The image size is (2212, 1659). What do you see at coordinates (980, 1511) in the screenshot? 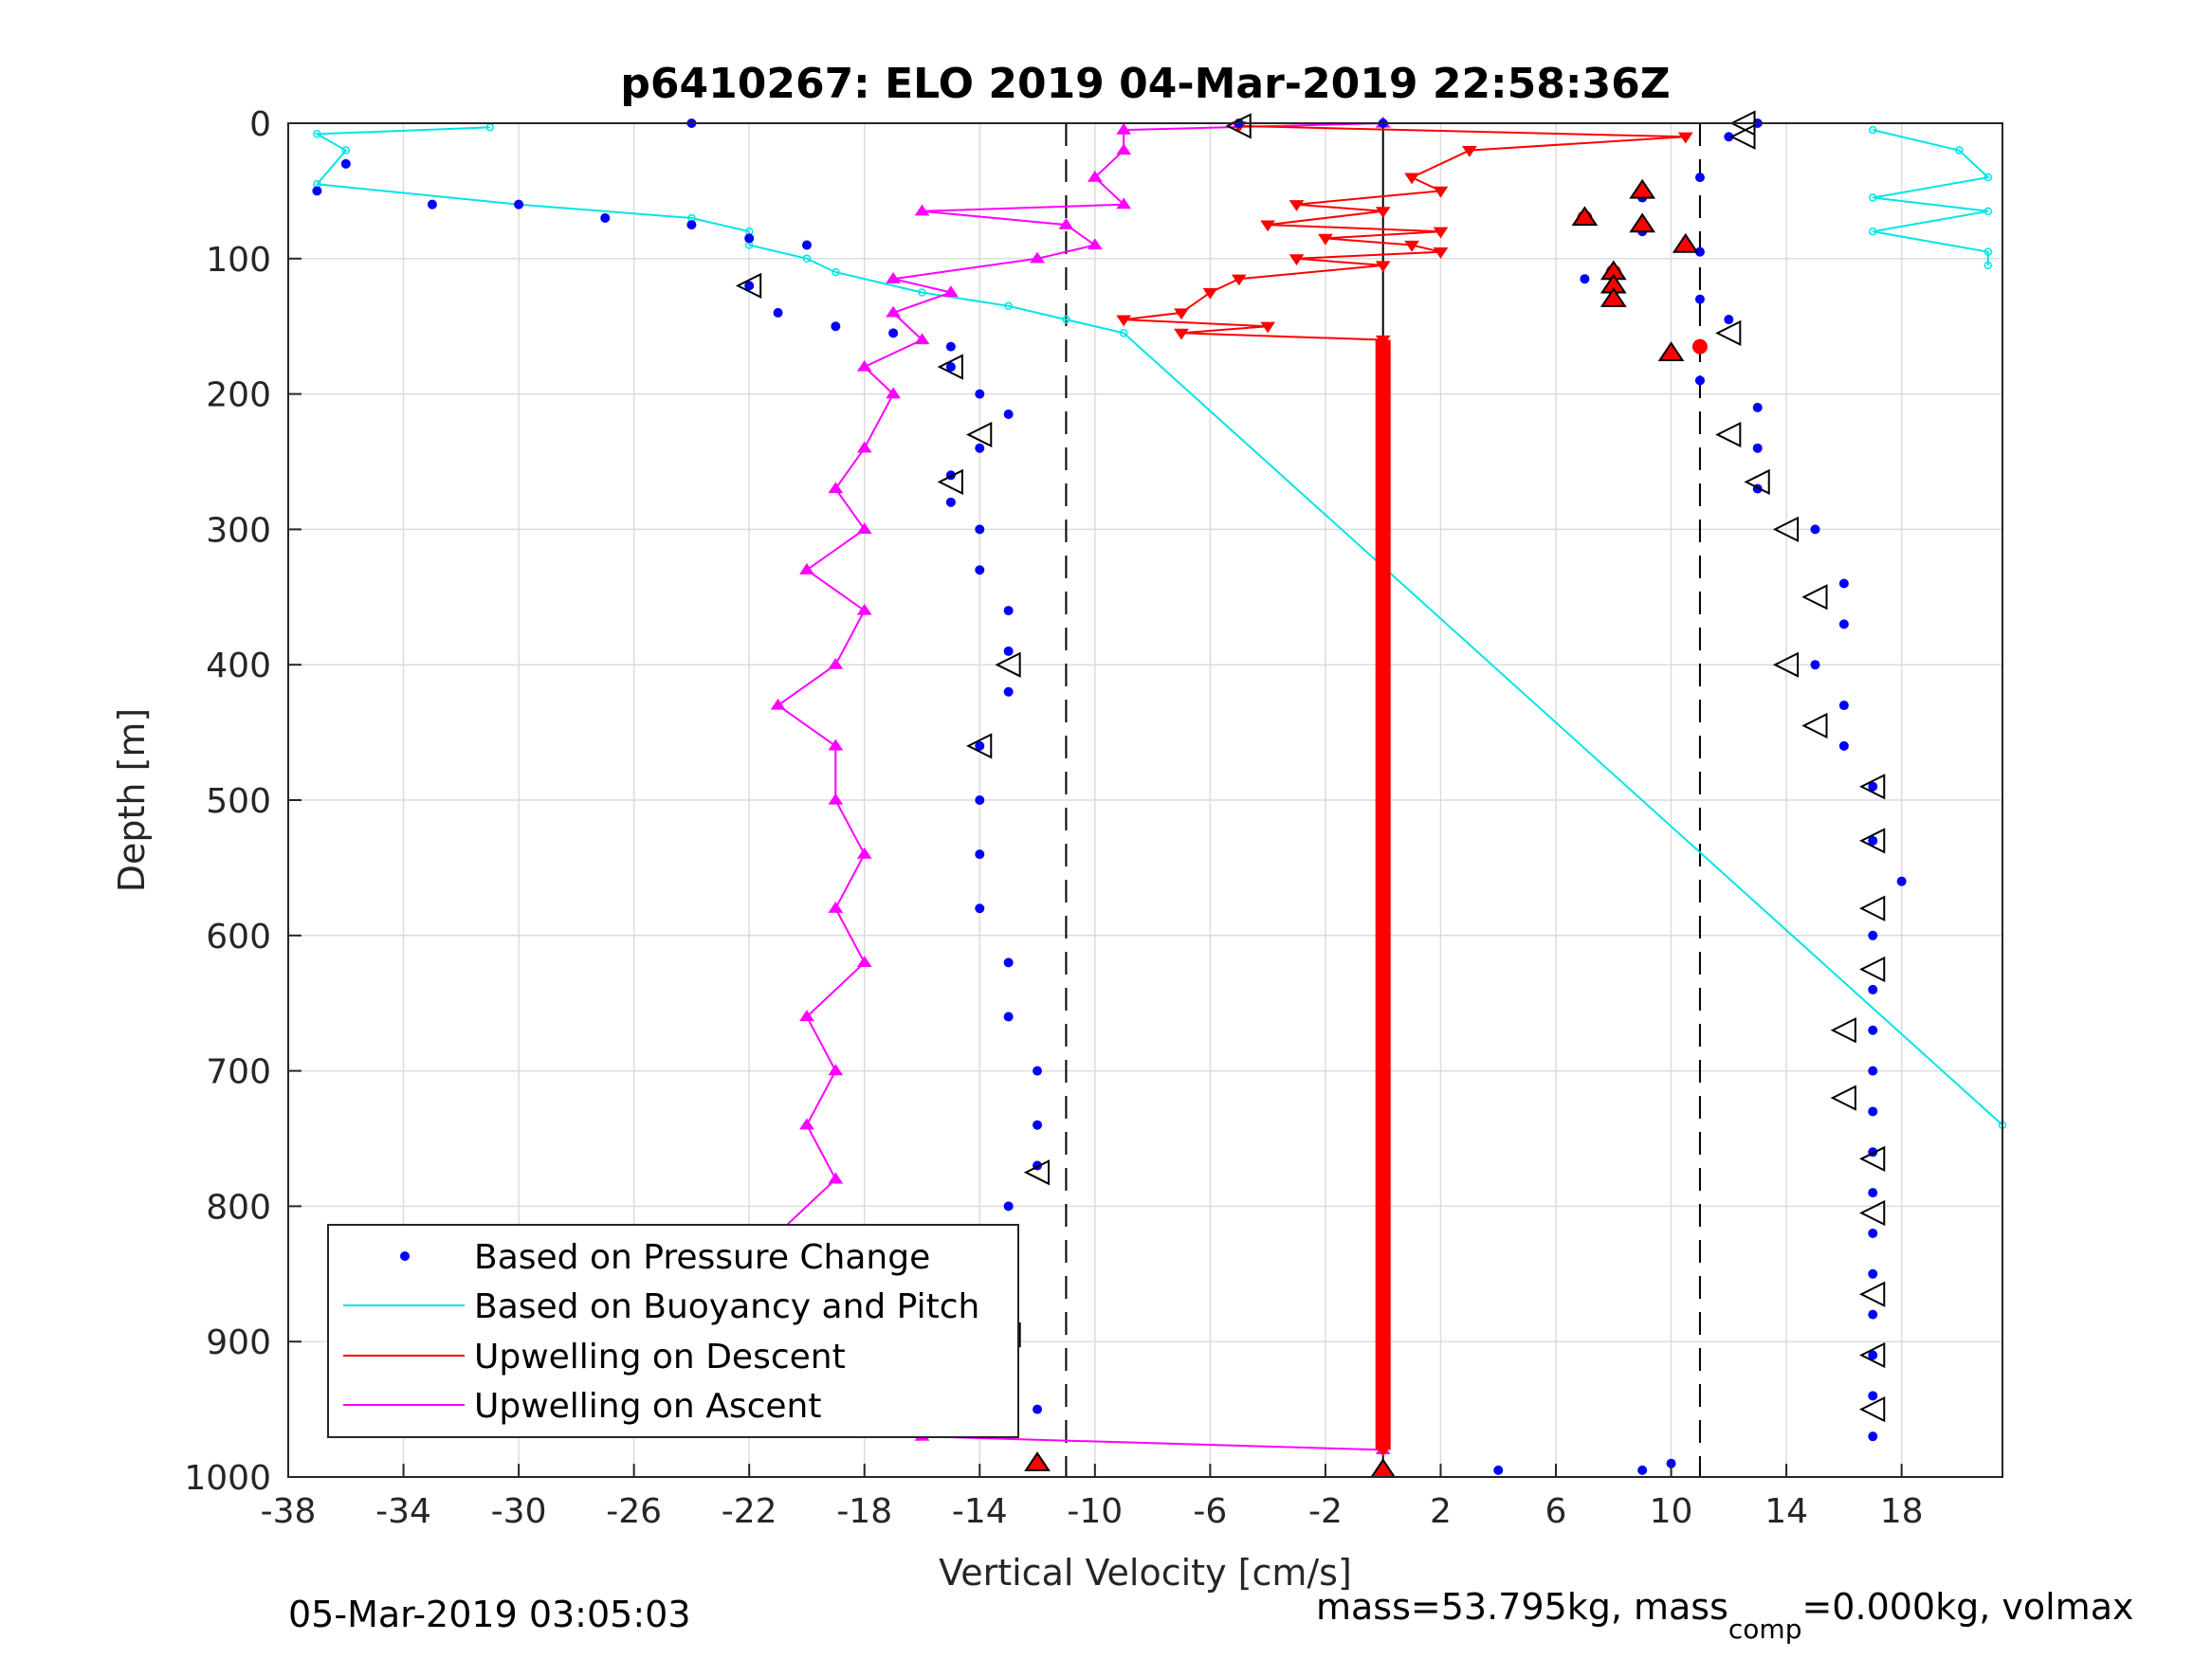
I see `x-tick-label: -14` at bounding box center [980, 1511].